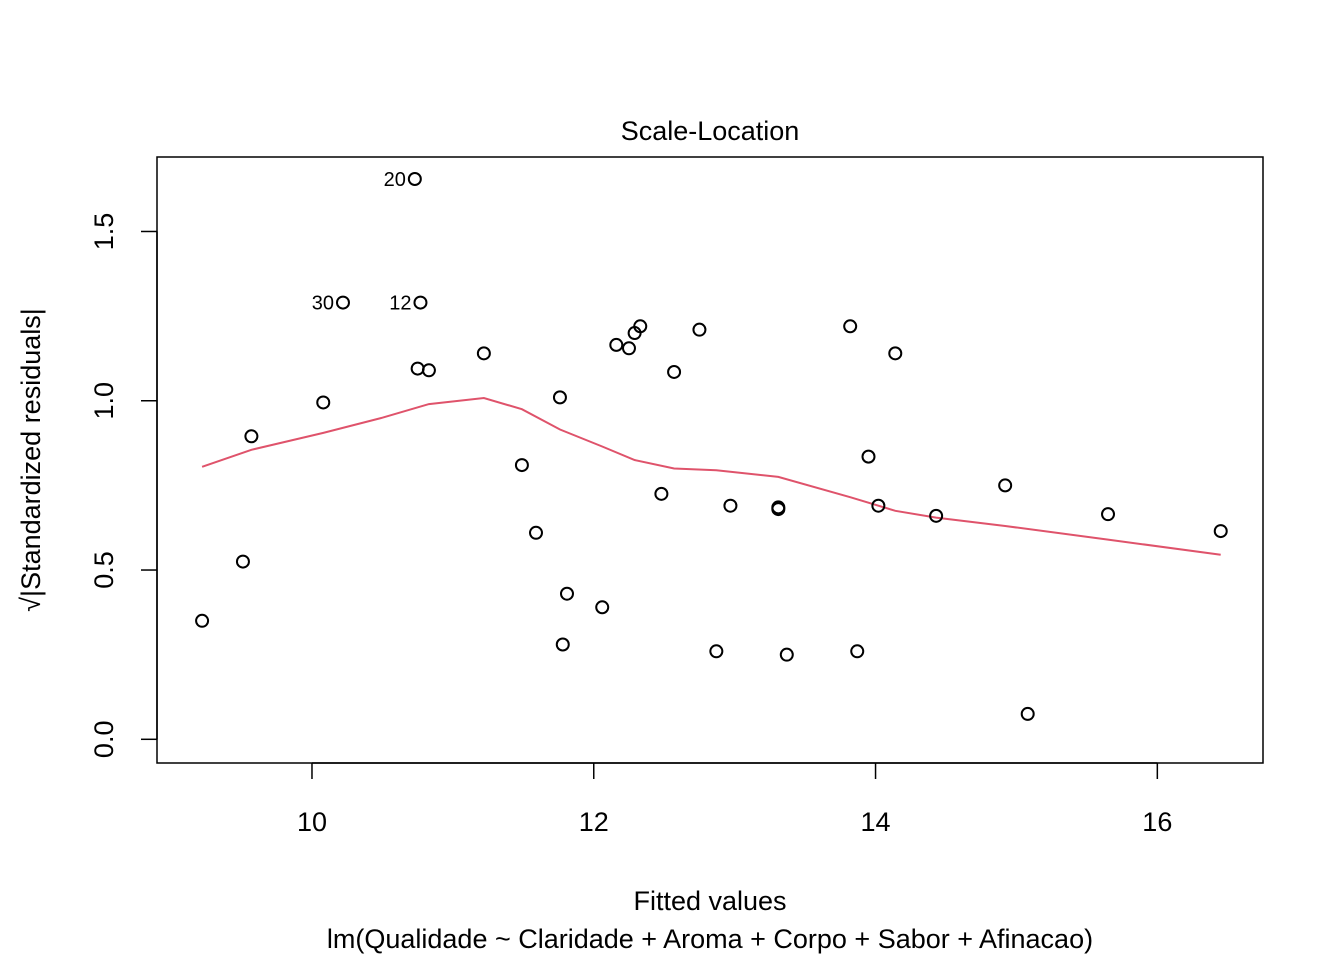 Image resolution: width=1344 pixels, height=960 pixels. What do you see at coordinates (400, 304) in the screenshot?
I see `point-label: 12` at bounding box center [400, 304].